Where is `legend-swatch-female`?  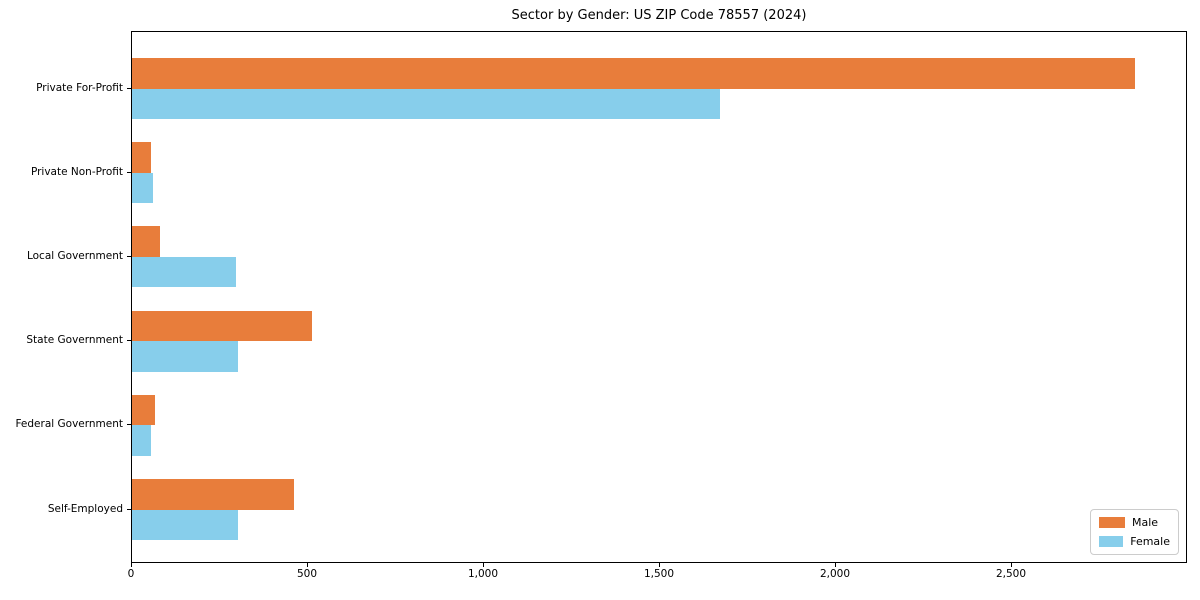
legend-swatch-female is located at coordinates (1111, 541).